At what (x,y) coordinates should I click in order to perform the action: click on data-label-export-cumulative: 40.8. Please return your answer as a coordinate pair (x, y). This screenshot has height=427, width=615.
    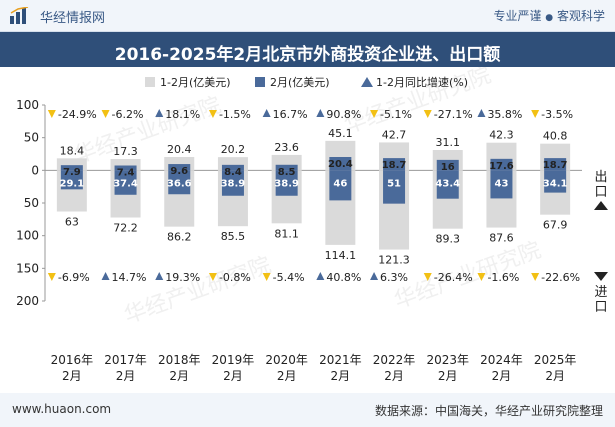
    Looking at the image, I should click on (555, 136).